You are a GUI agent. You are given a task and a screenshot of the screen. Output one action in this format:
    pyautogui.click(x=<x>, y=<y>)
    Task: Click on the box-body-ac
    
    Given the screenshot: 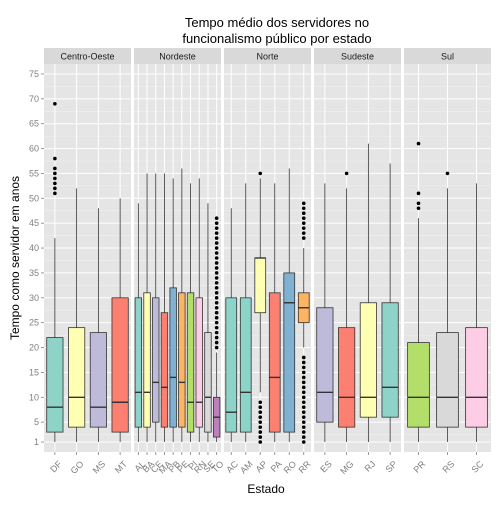 What is the action you would take?
    pyautogui.click(x=231, y=365)
    